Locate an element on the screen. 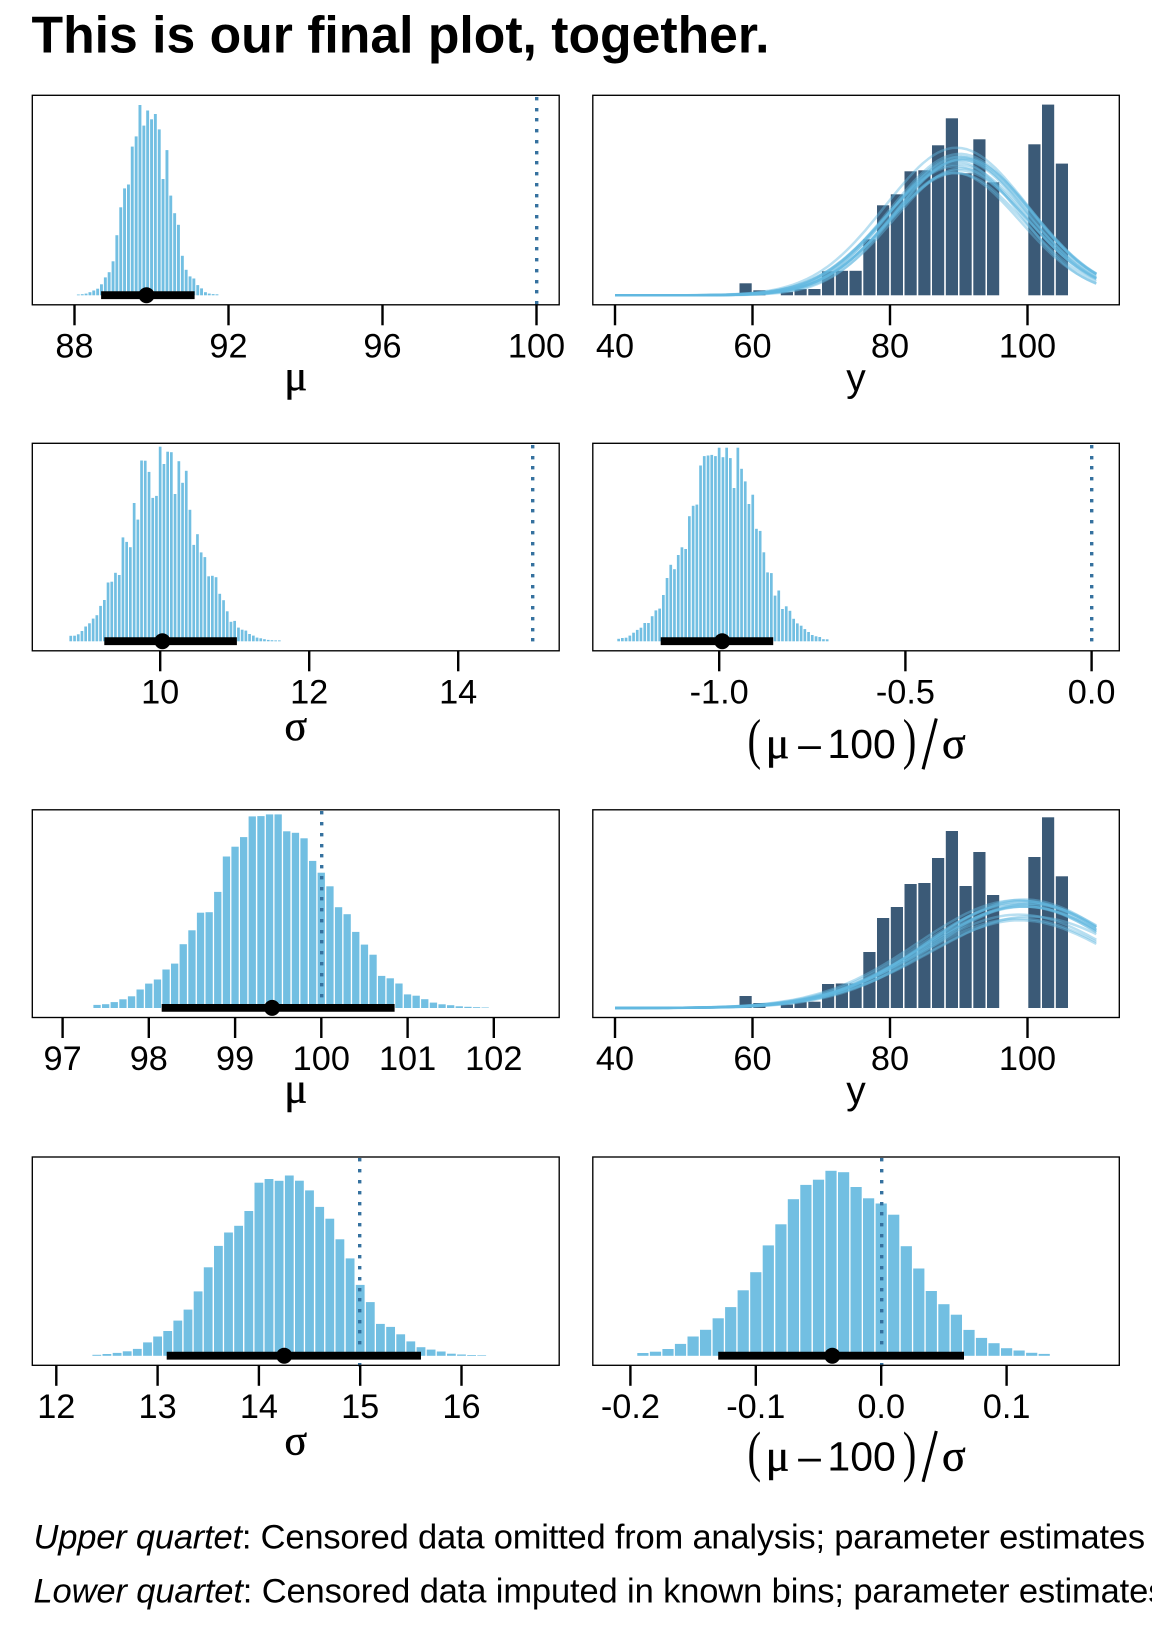  svg-text: 0.1 is located at coordinates (1007, 1407).